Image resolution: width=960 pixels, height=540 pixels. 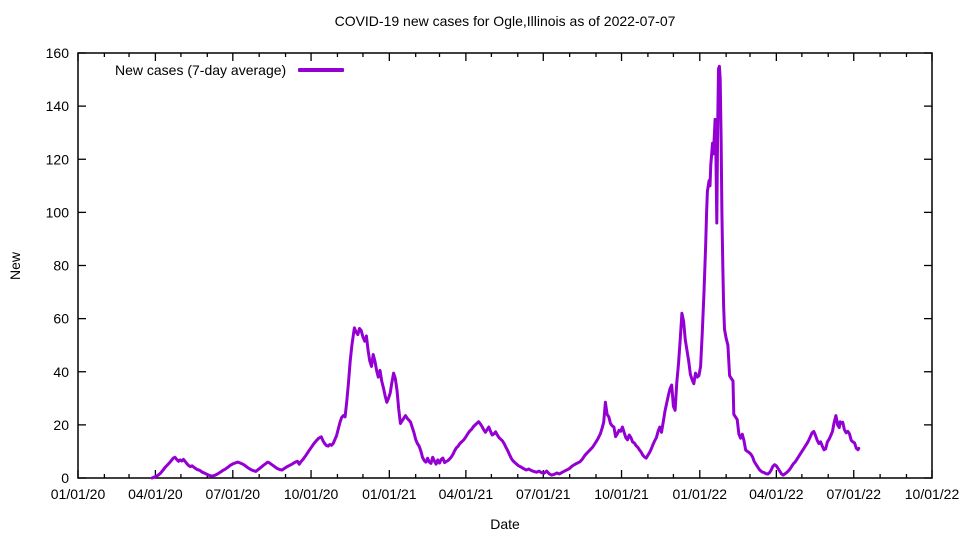 I want to click on y-tick-label: 60, so click(x=61, y=319).